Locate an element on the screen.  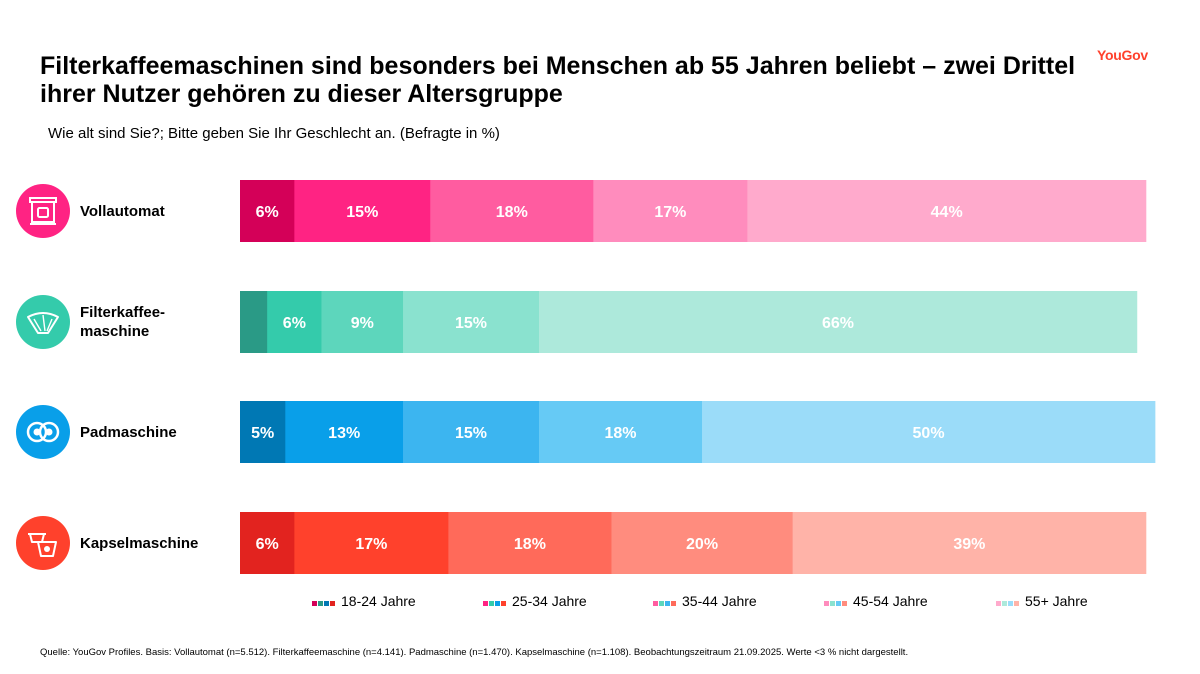
legend-item: 18-24 Jahre is located at coordinates (364, 601).